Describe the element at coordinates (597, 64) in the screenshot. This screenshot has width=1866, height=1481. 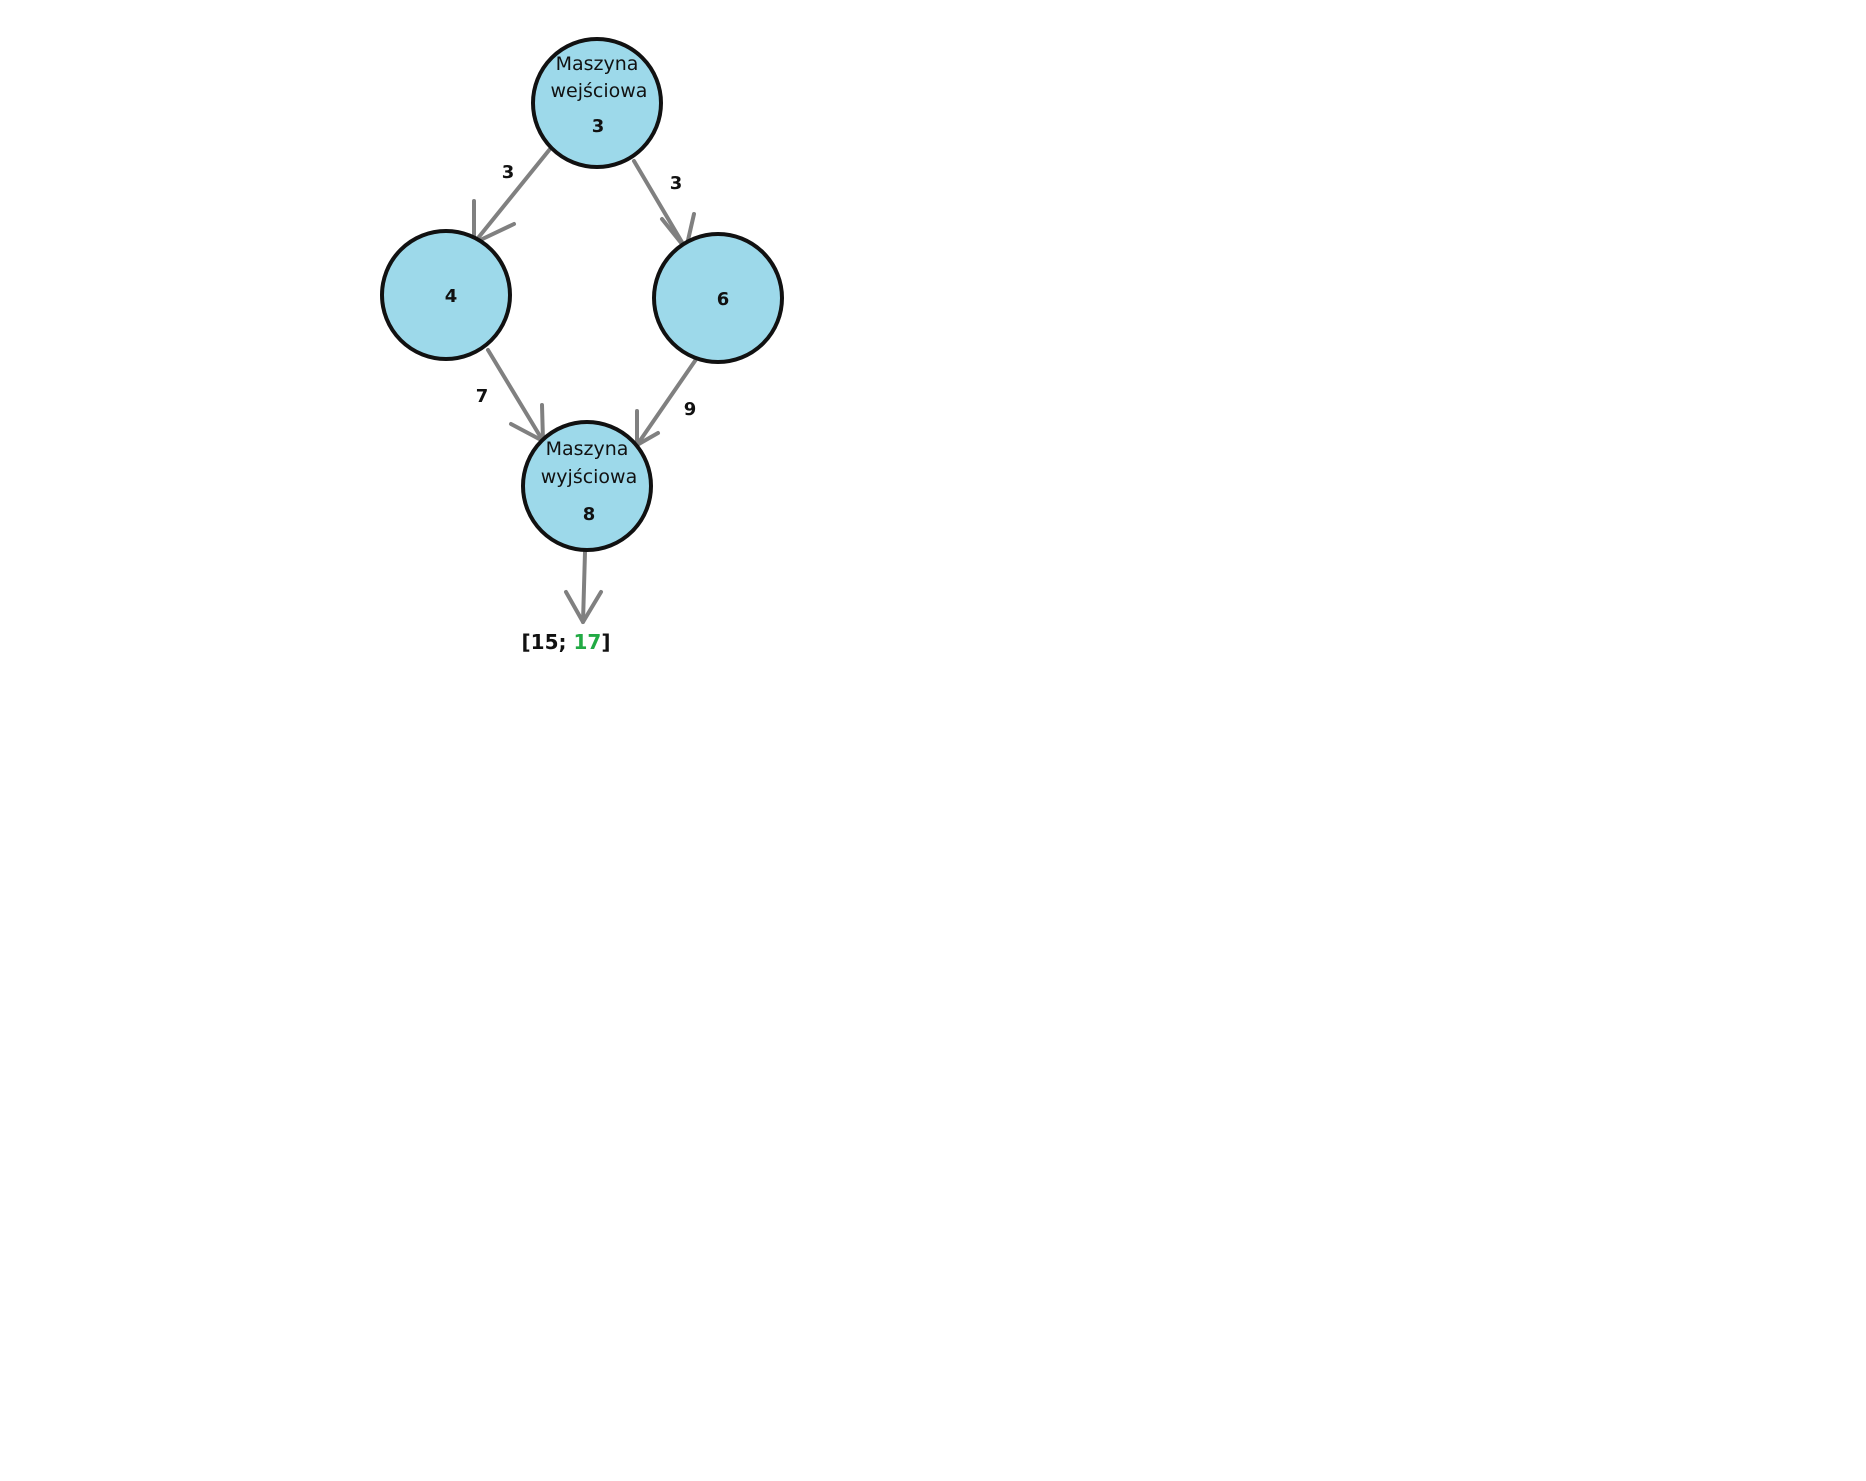
I see `node-input-label-line-1: Maszyna` at that location.